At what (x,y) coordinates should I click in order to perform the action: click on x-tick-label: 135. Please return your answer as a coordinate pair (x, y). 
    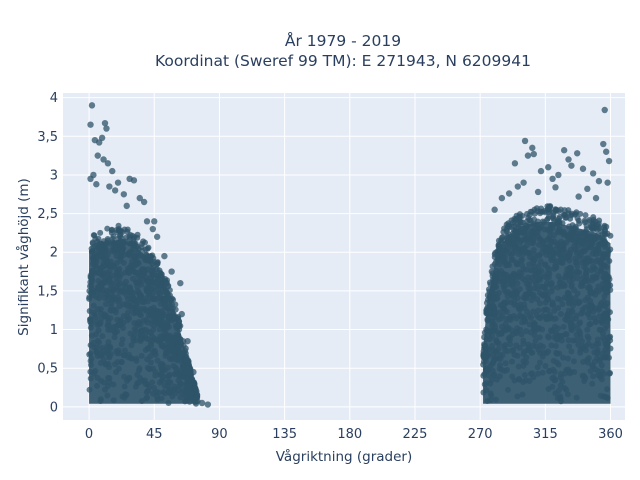
    Looking at the image, I should click on (284, 434).